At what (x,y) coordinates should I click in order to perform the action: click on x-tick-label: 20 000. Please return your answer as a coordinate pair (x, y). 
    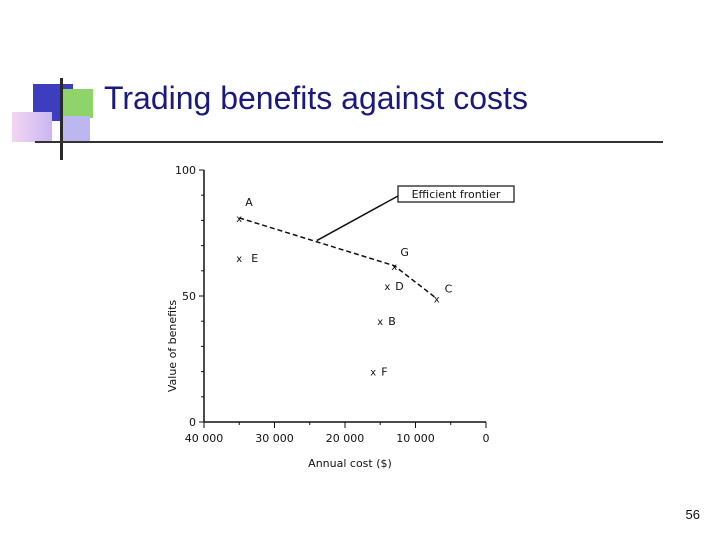
    Looking at the image, I should click on (345, 438).